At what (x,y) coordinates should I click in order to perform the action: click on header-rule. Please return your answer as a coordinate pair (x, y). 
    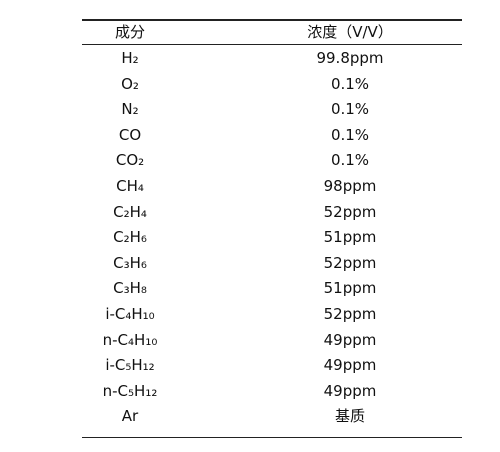
    Looking at the image, I should click on (272, 44).